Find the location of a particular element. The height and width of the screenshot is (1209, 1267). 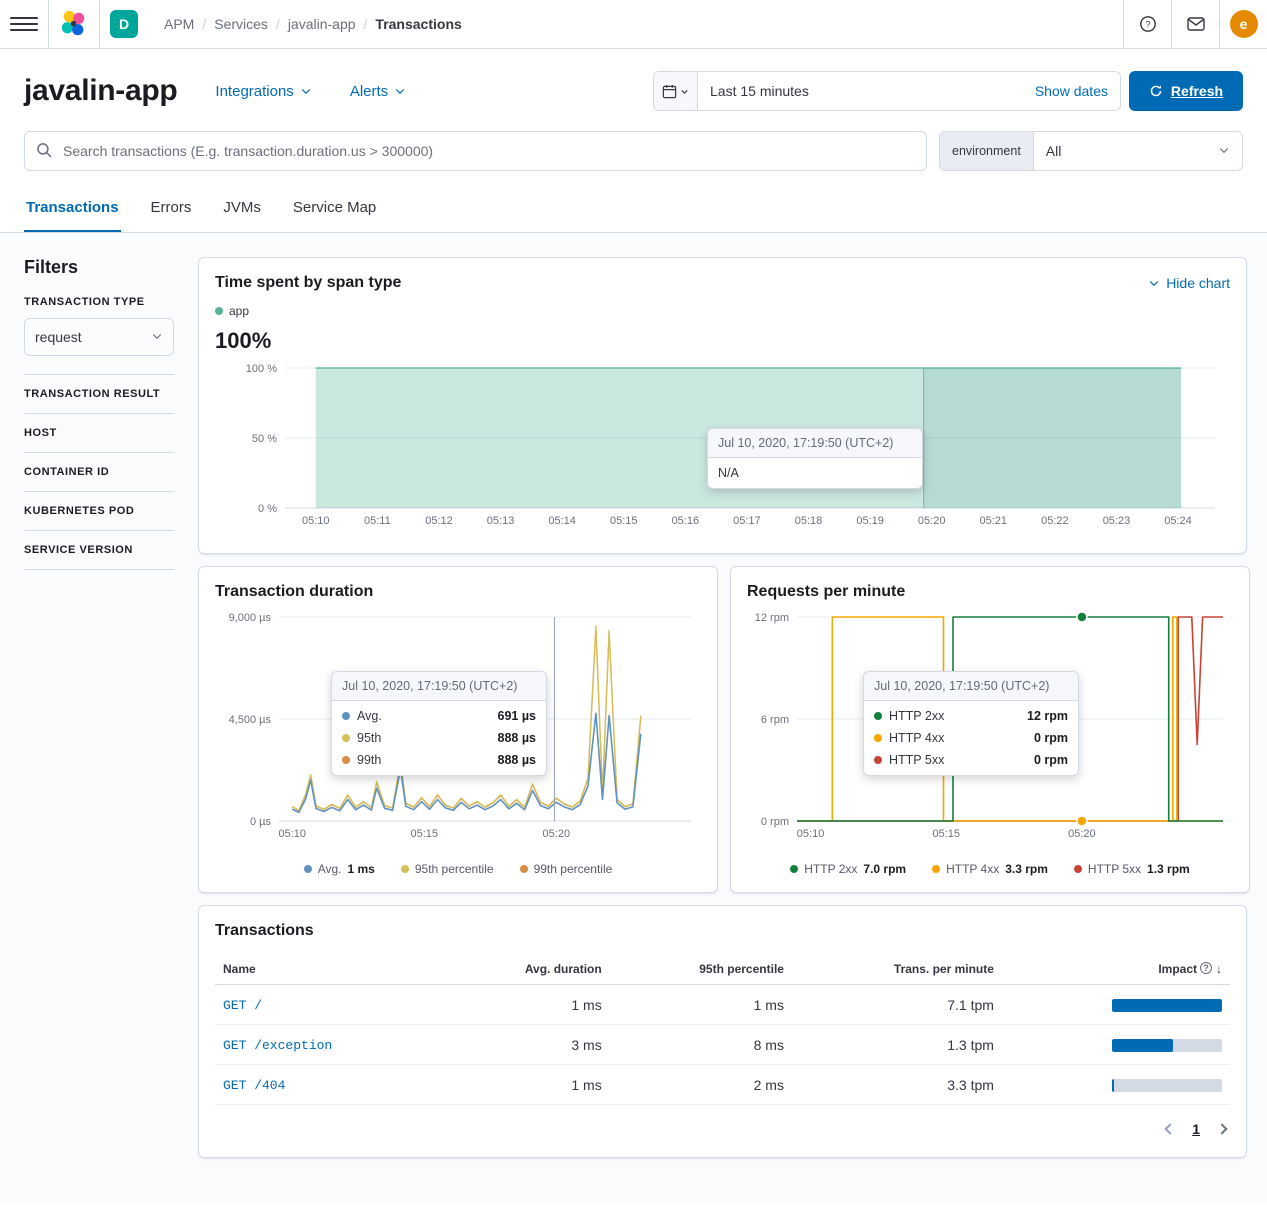

avatar: e is located at coordinates (1243, 24).